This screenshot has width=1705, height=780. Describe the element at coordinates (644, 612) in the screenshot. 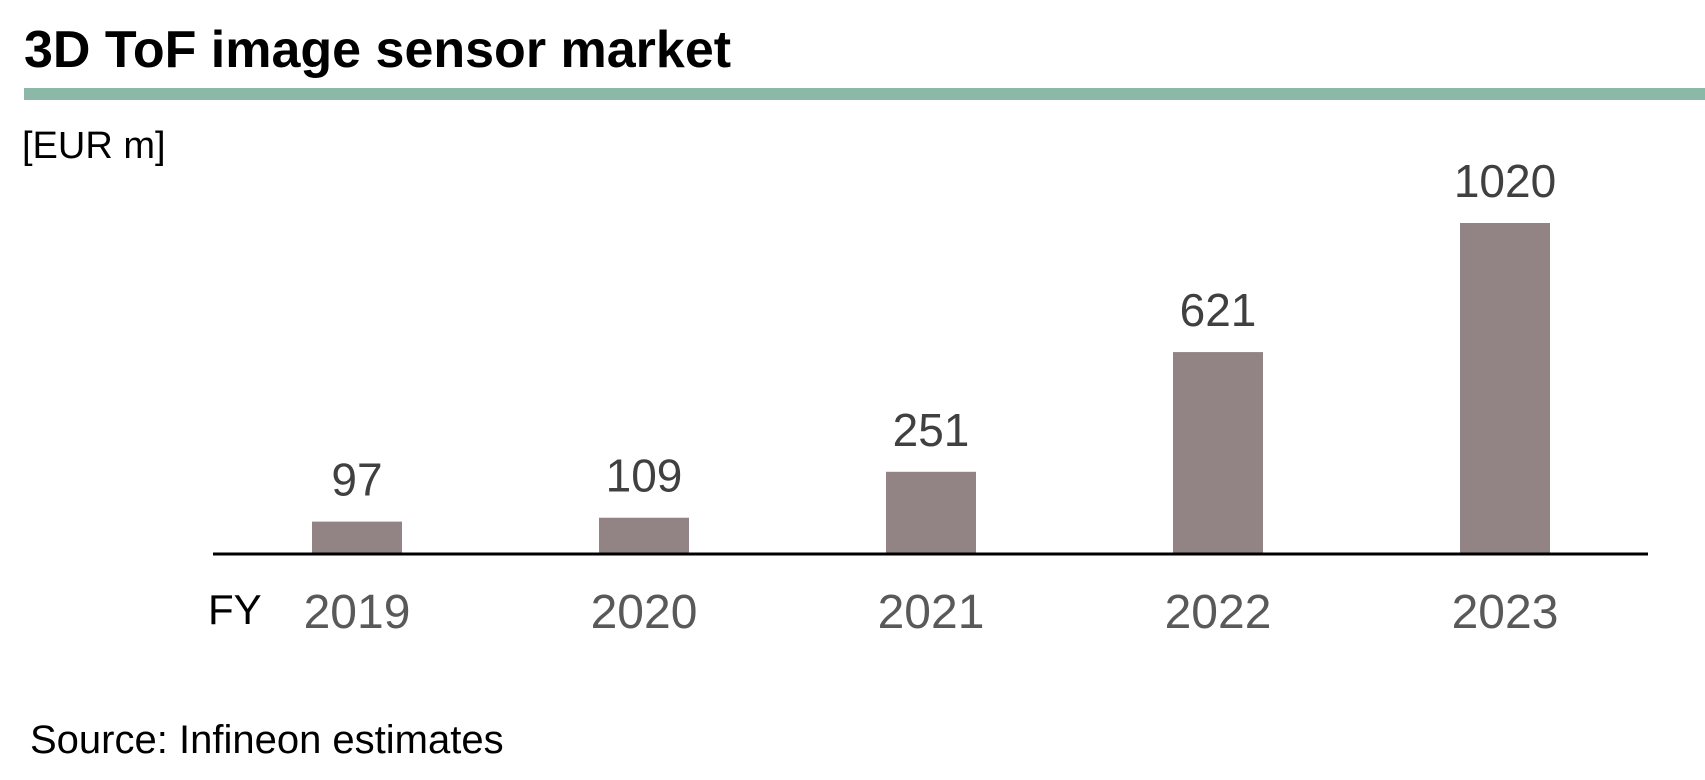

I see `tick-label-2020: 2020` at that location.